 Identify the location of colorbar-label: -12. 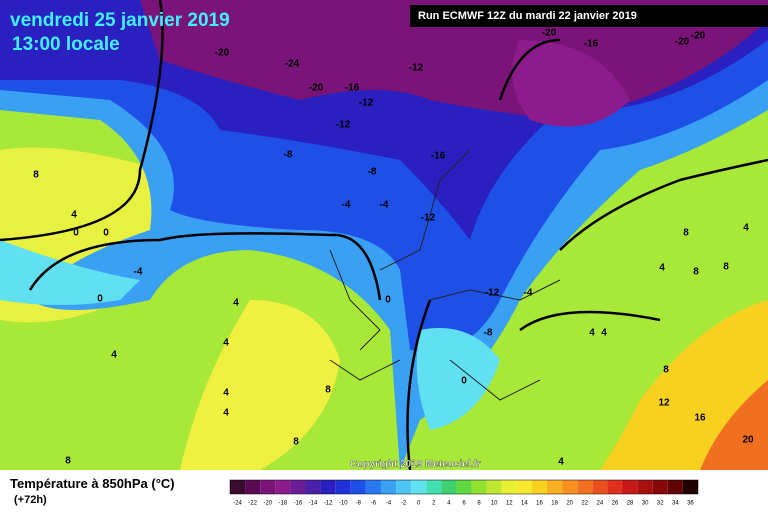
(328, 504).